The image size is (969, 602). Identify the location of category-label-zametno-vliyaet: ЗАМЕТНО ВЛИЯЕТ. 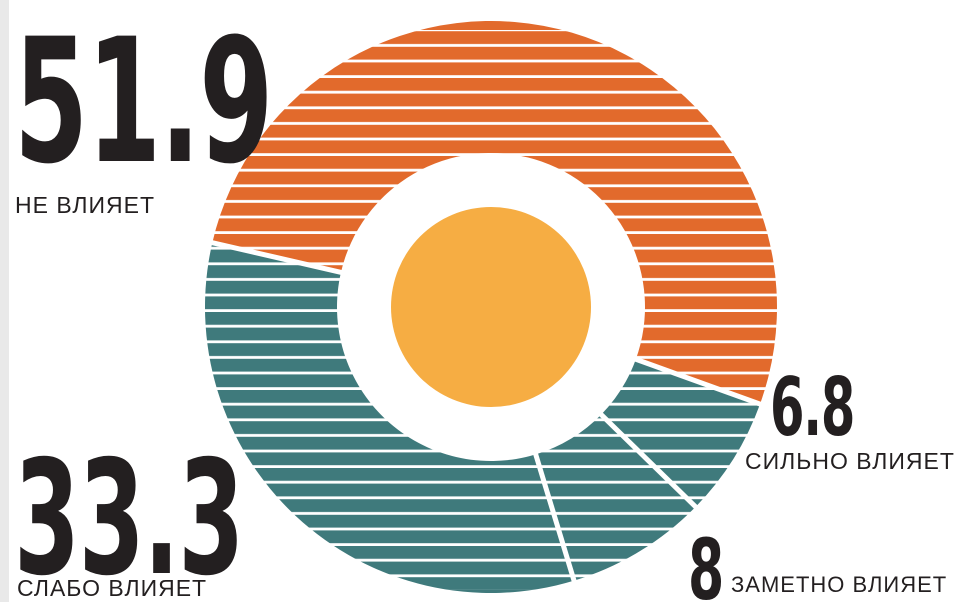
(839, 584).